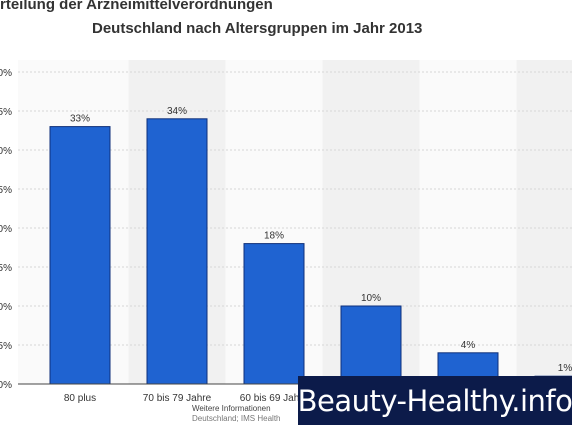  What do you see at coordinates (274, 398) in the screenshot?
I see `x-tick-label: 60 bis 69 Jahre` at bounding box center [274, 398].